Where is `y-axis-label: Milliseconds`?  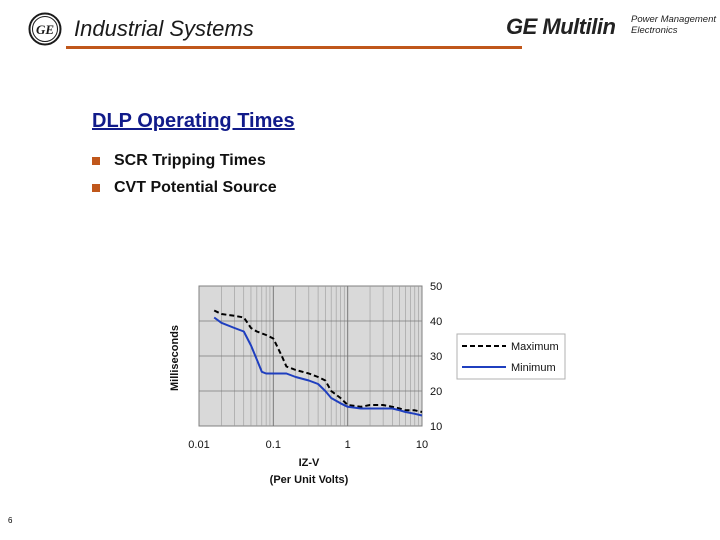
y-axis-label: Milliseconds is located at coordinates (175, 358).